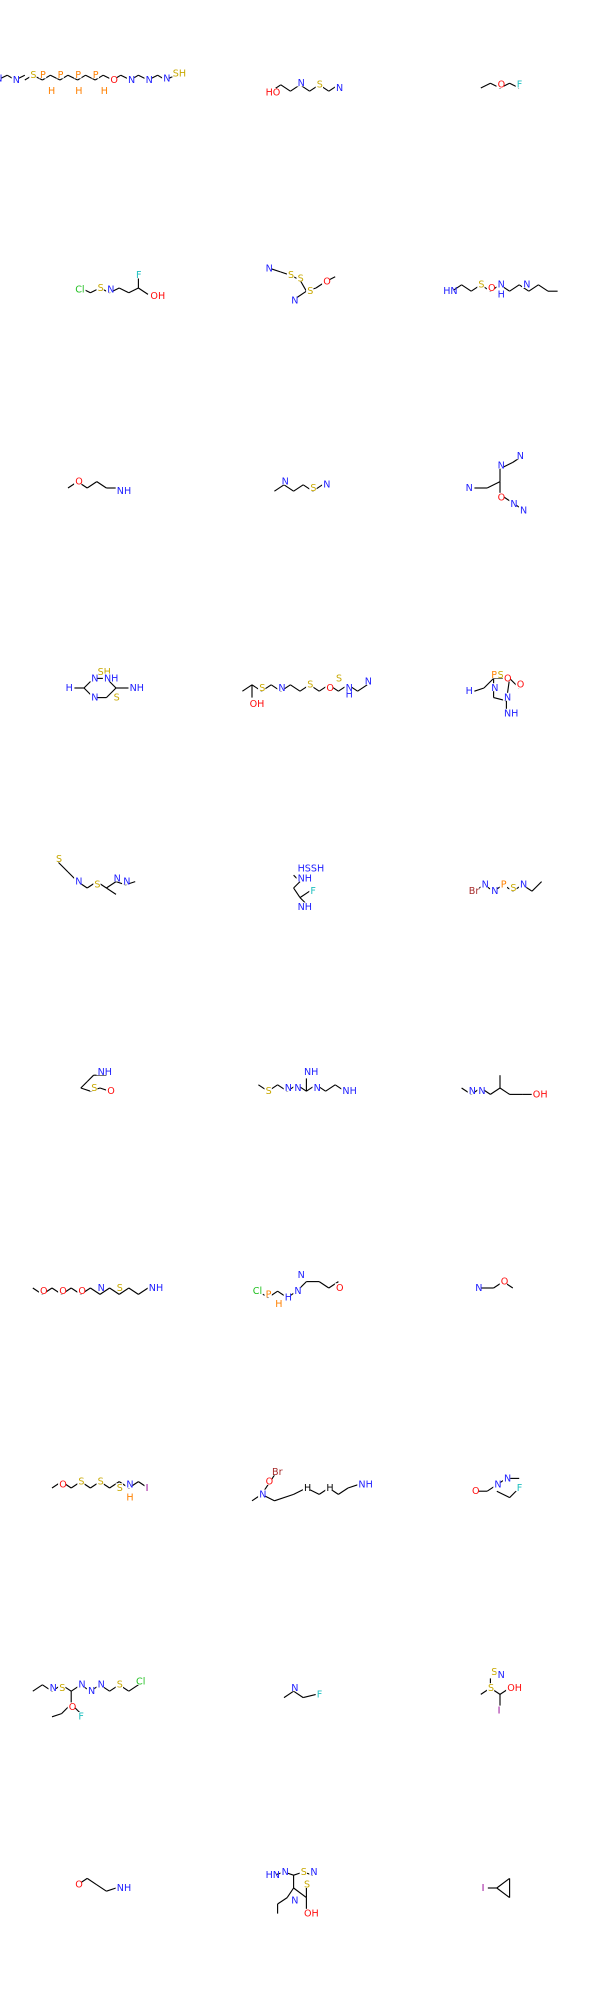  What do you see at coordinates (474, 891) in the screenshot?
I see `atom-label: Br` at bounding box center [474, 891].